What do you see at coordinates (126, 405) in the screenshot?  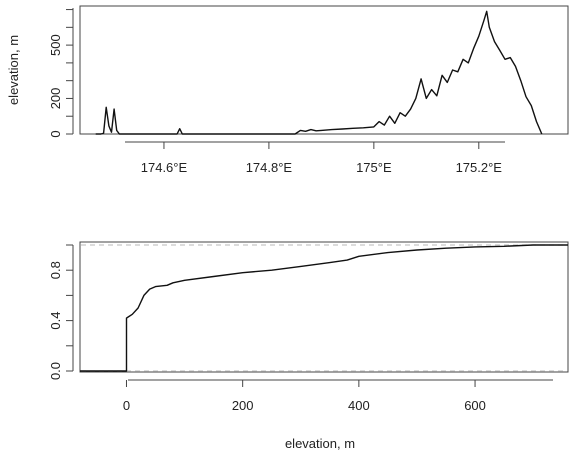 I see `x-tick-label: 0` at bounding box center [126, 405].